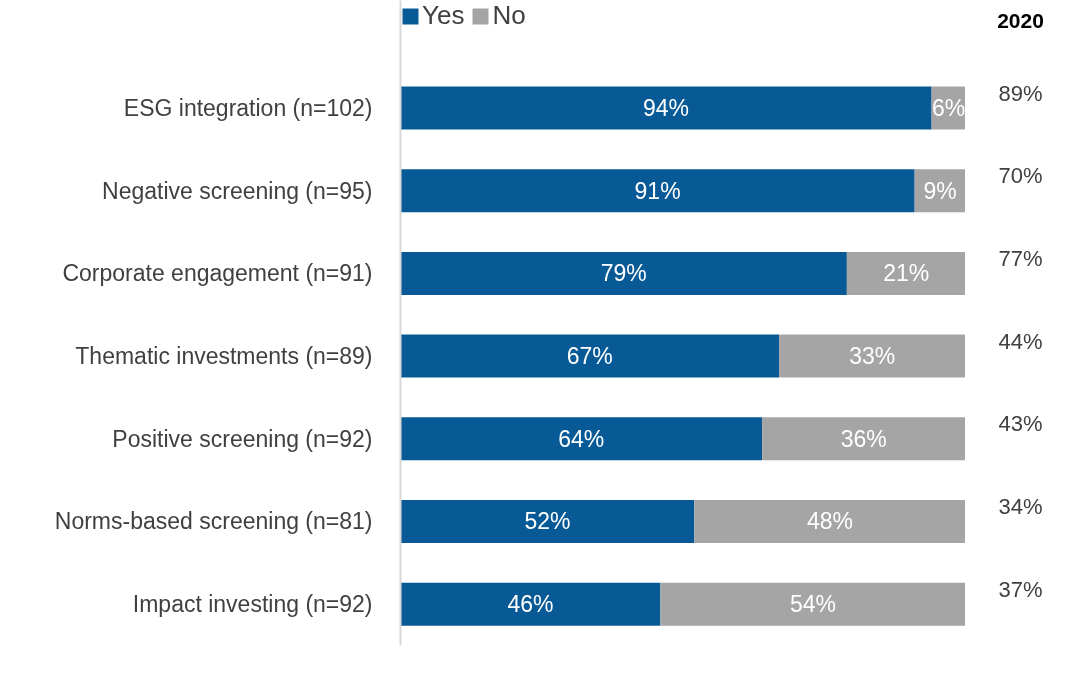 Image resolution: width=1081 pixels, height=675 pixels. Describe the element at coordinates (213, 521) in the screenshot. I see `y-tick-label: Norms-based screening (n=81)` at that location.